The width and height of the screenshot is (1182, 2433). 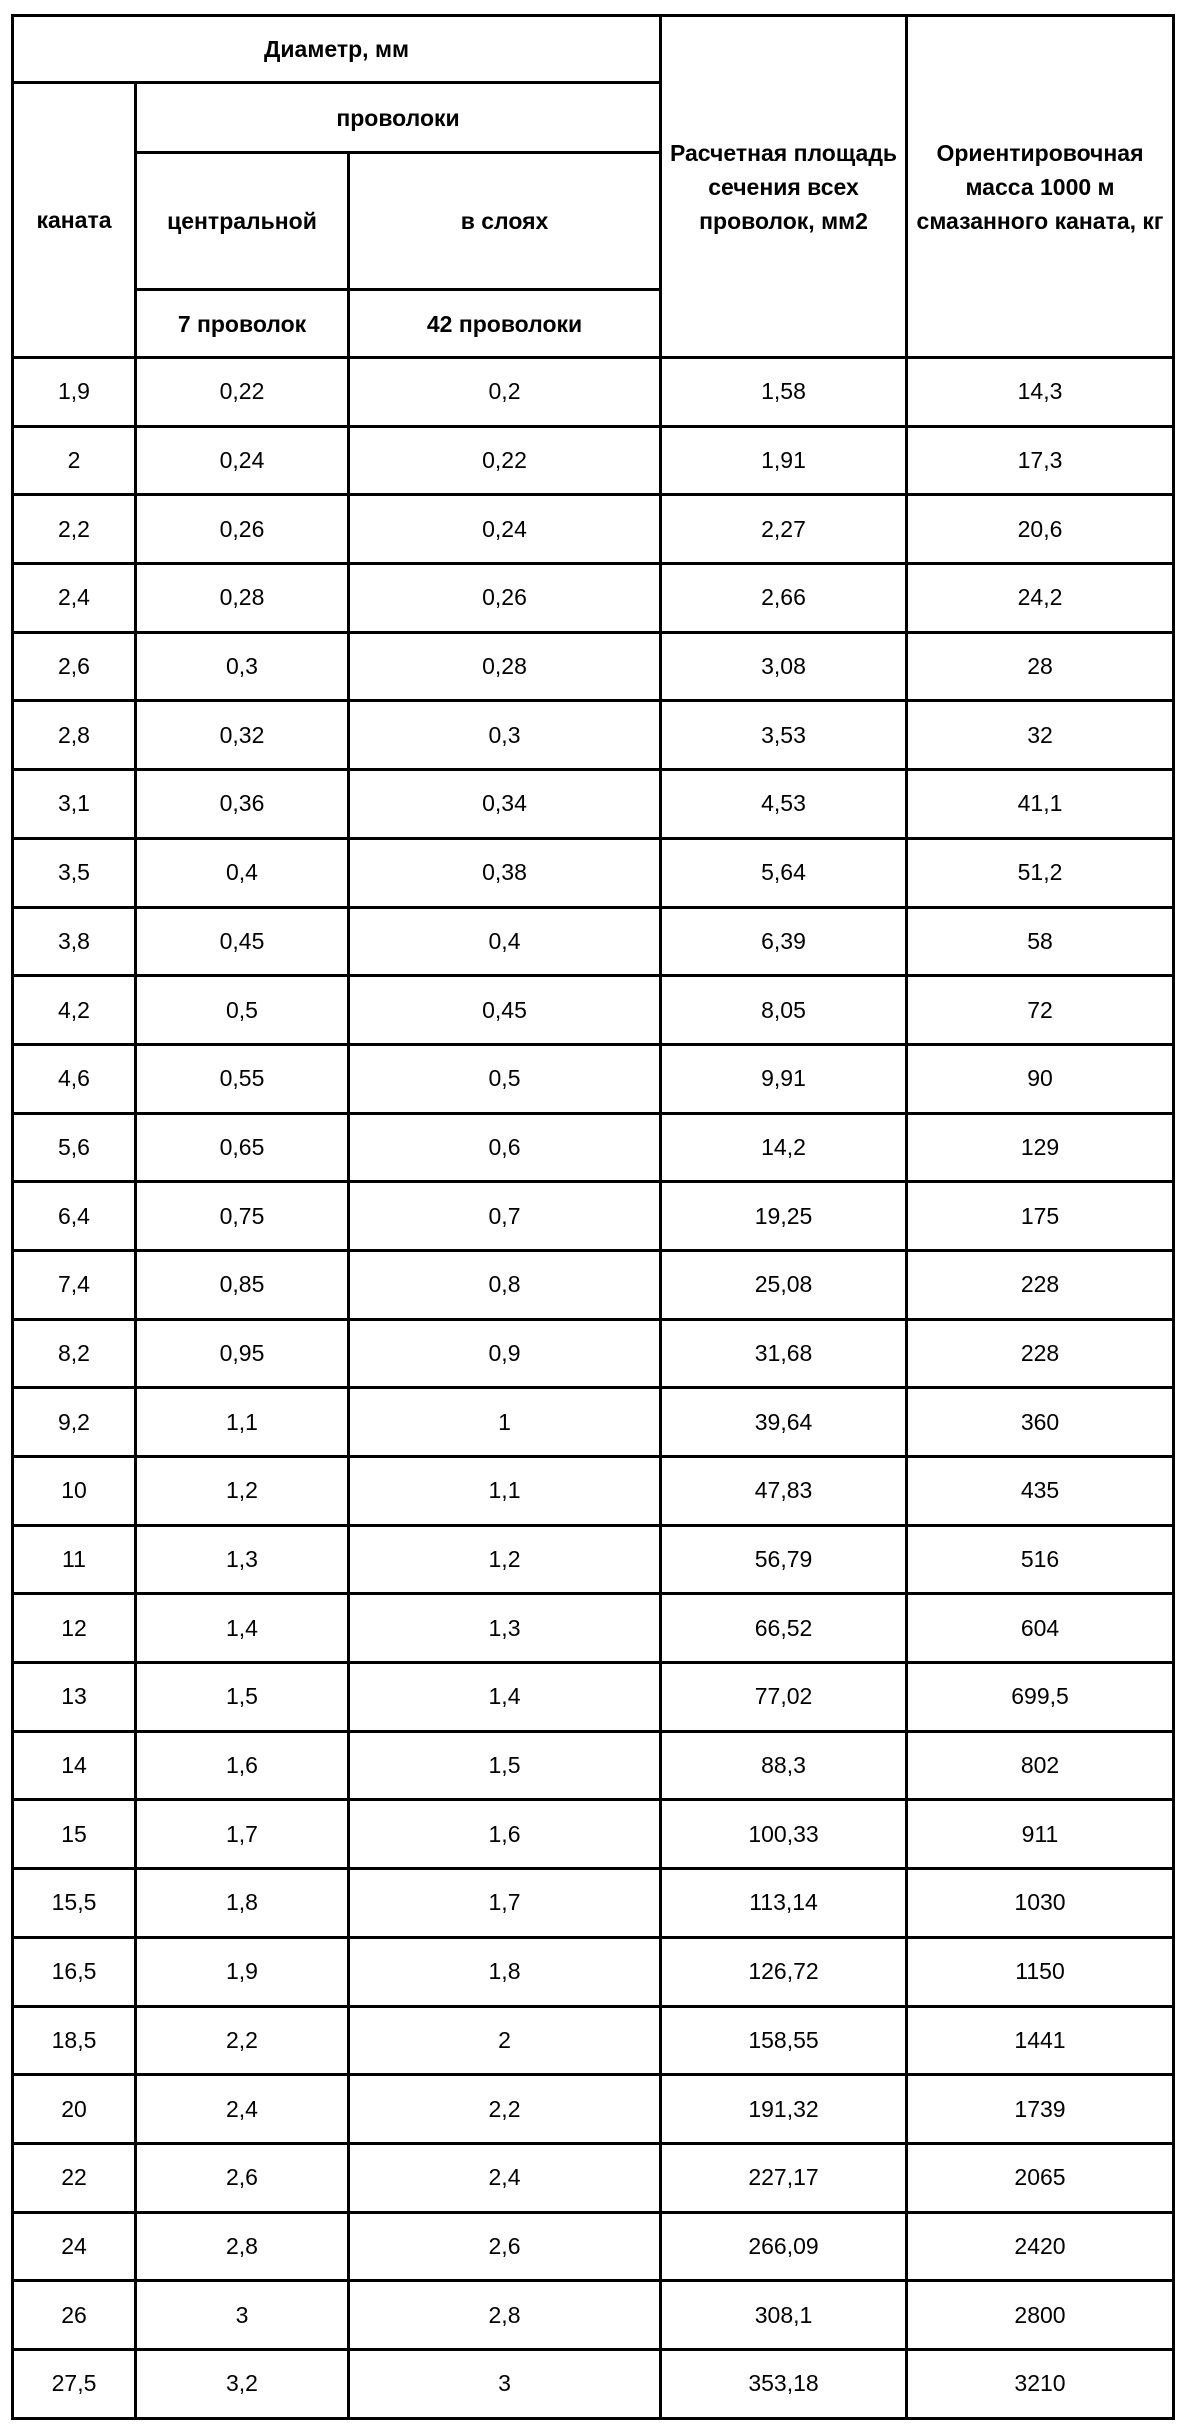 What do you see at coordinates (242, 1903) in the screenshot?
I see `cell-central-wire: 1,8` at bounding box center [242, 1903].